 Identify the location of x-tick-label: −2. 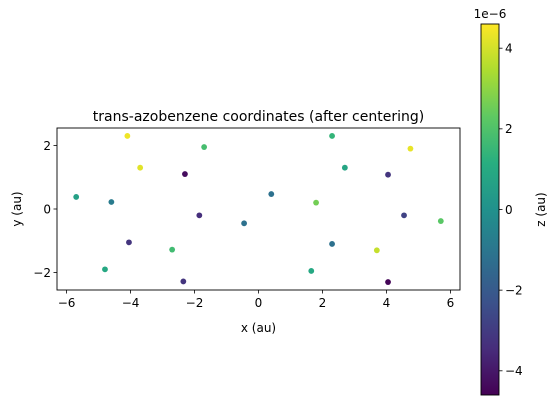
(195, 303).